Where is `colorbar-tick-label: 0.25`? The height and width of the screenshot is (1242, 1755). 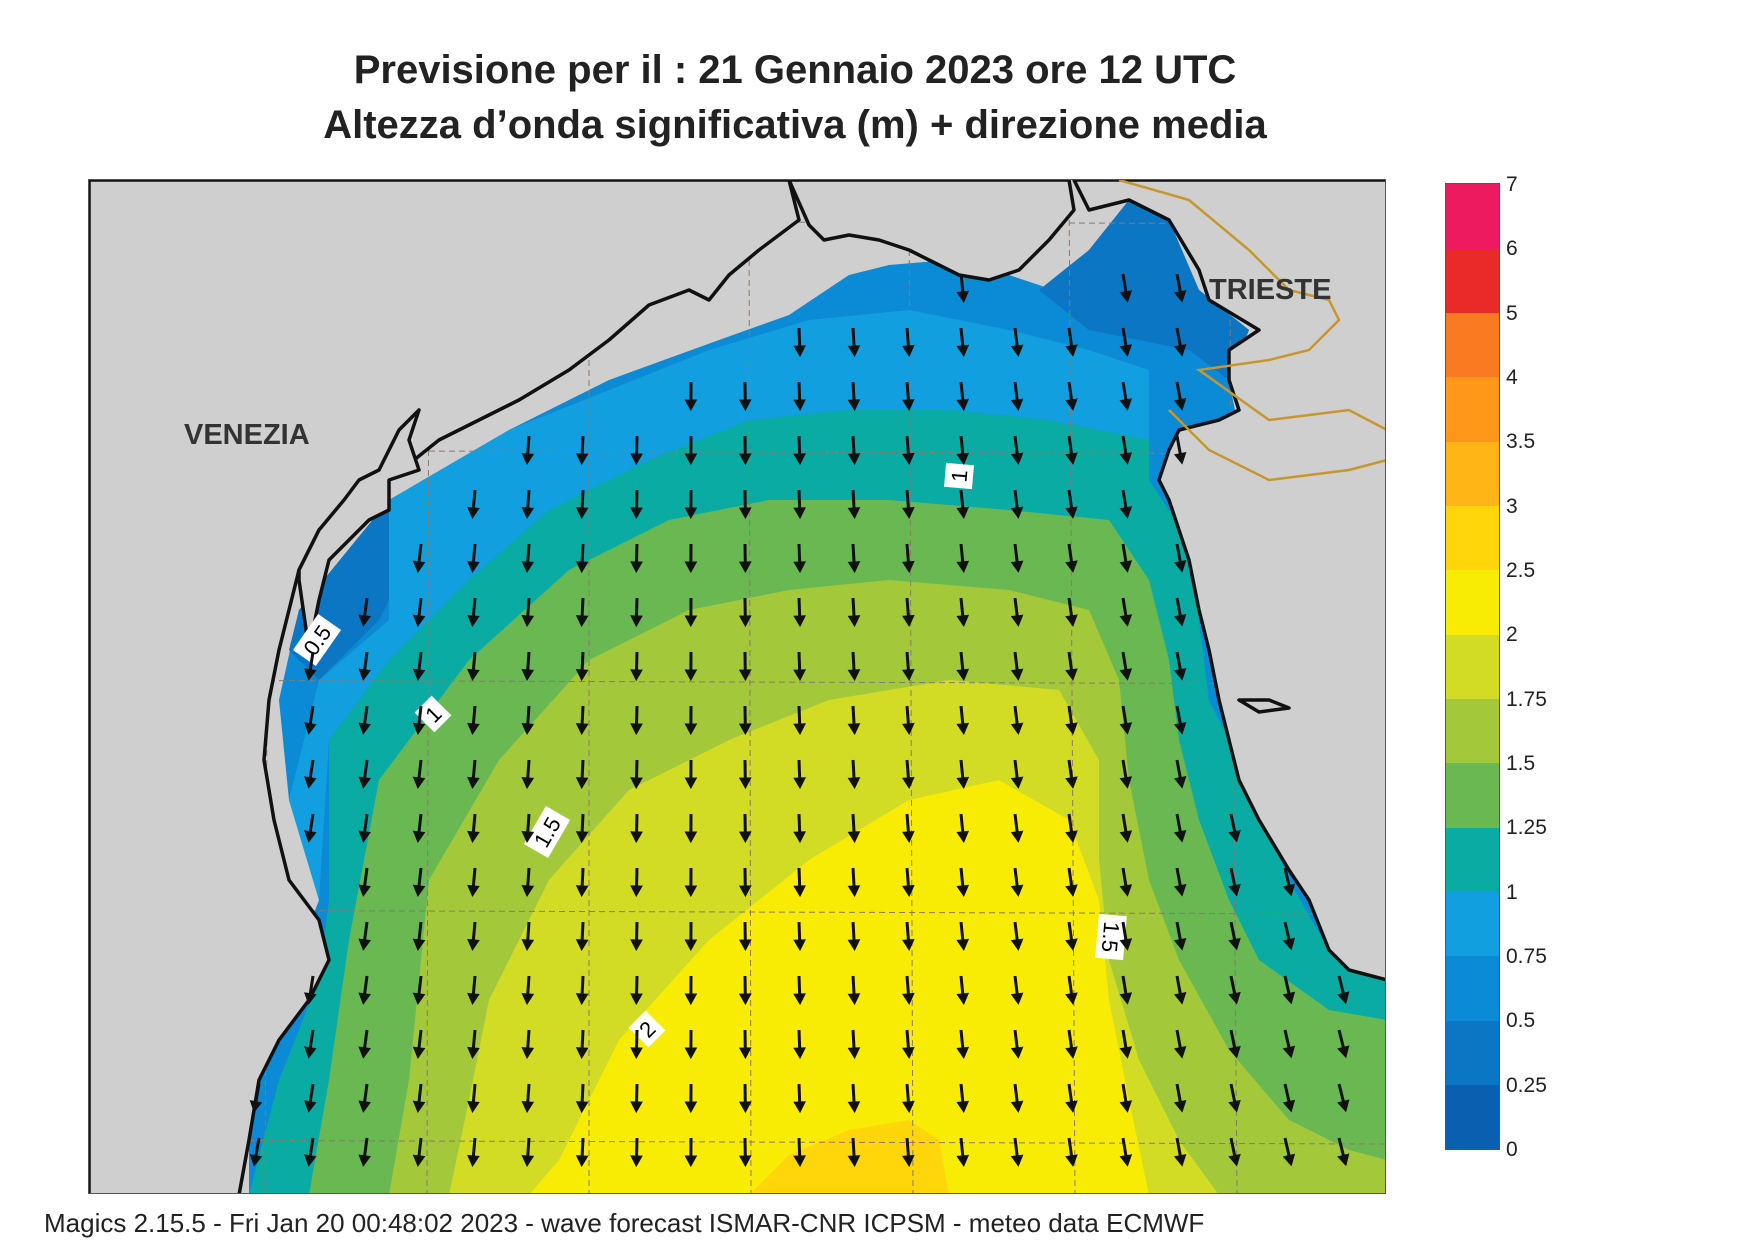
colorbar-tick-label: 0.25 is located at coordinates (1526, 1085).